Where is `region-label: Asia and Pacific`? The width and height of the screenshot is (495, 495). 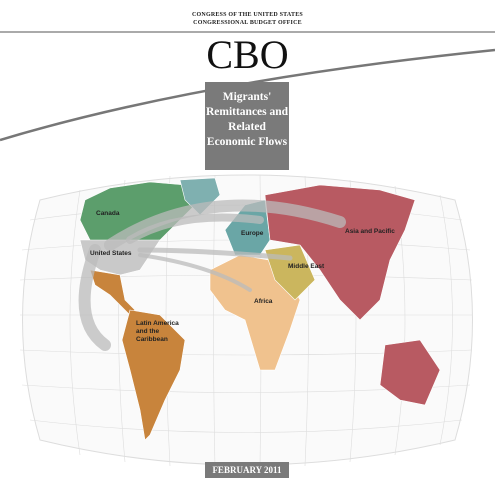
region-label: Asia and Pacific is located at coordinates (370, 231).